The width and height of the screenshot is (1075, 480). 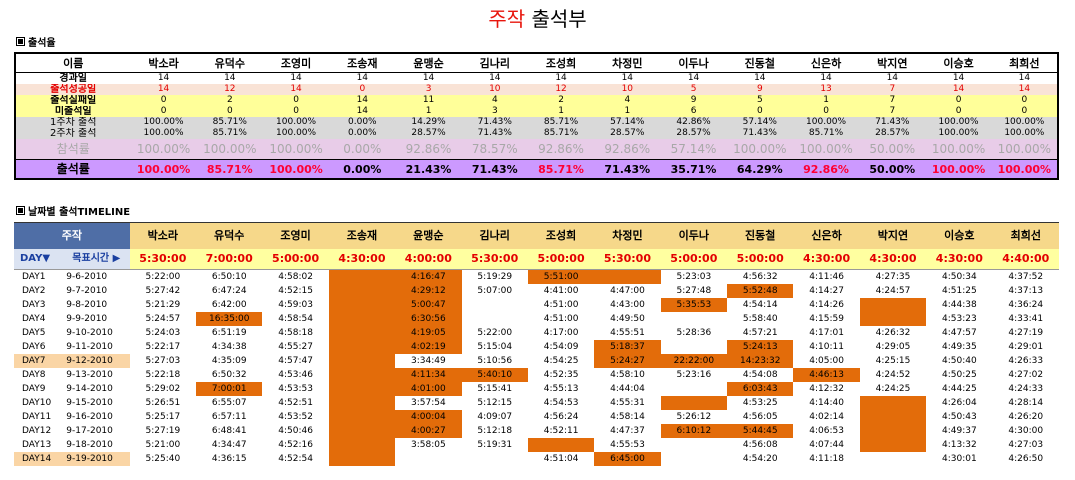 I want to click on member-name: 유덕수, so click(x=229, y=235).